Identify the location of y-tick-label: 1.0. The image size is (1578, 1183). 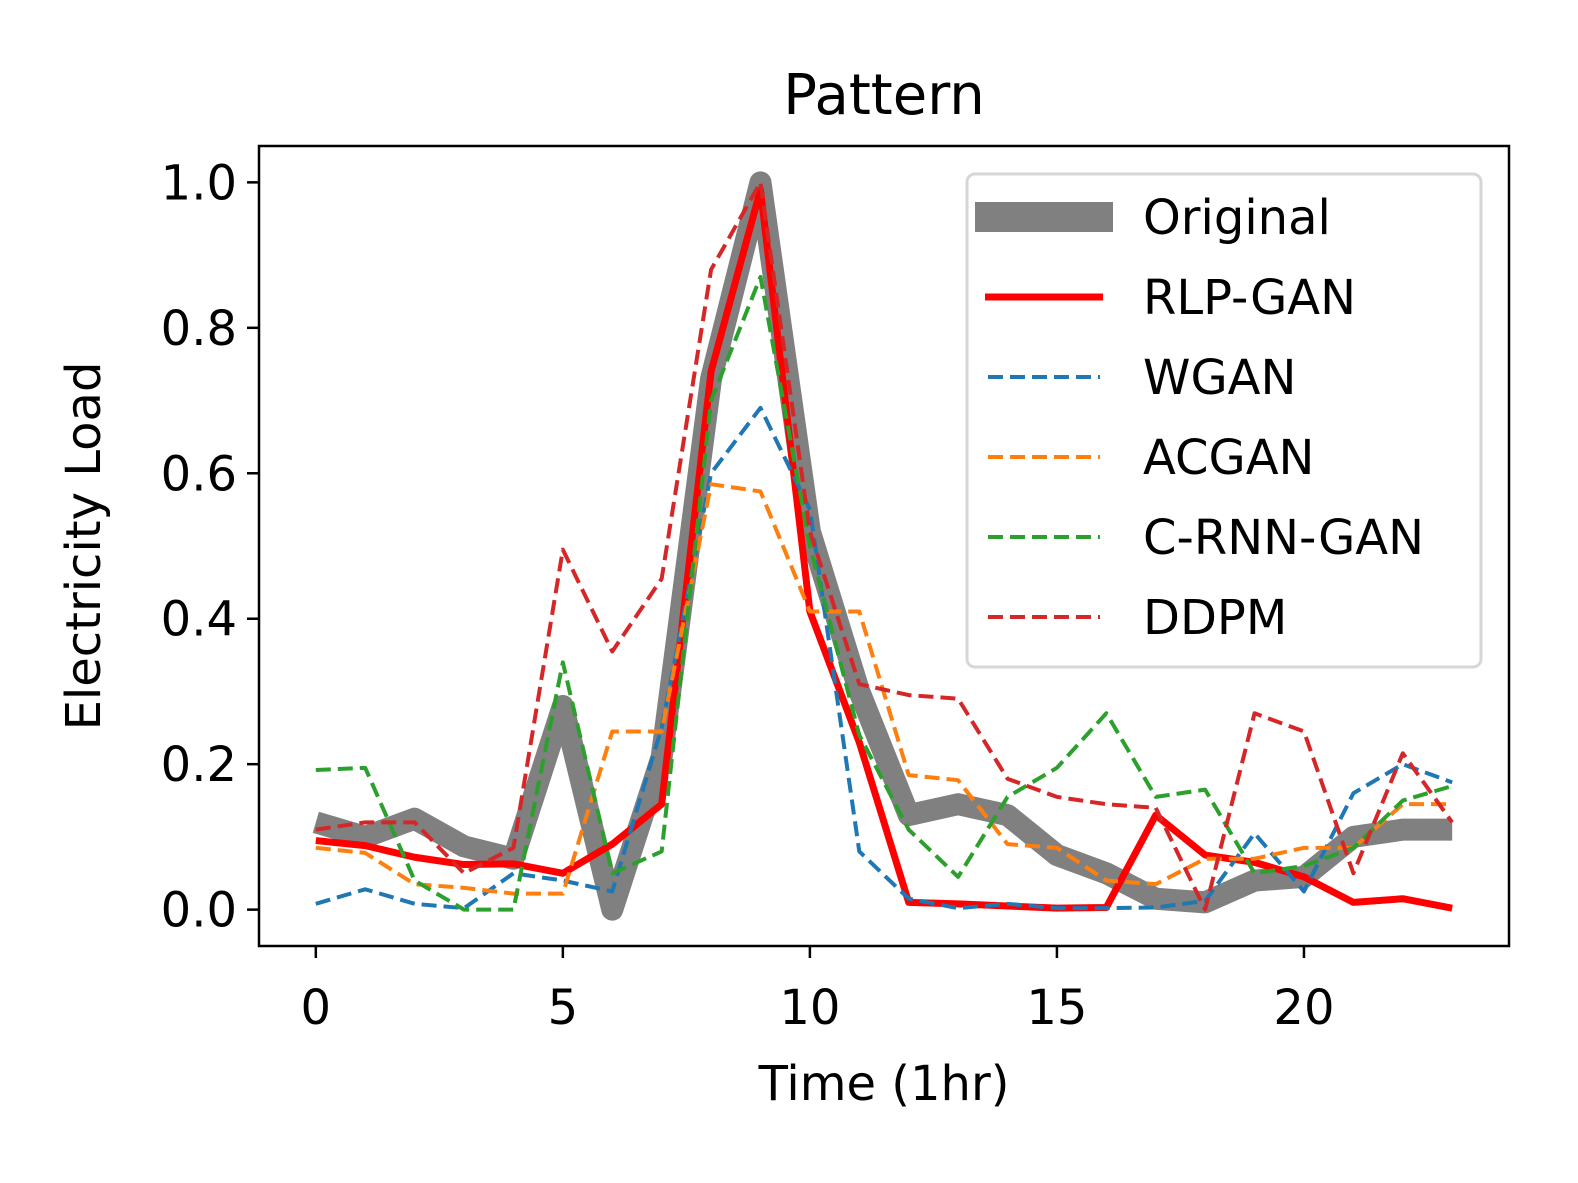
(199, 183).